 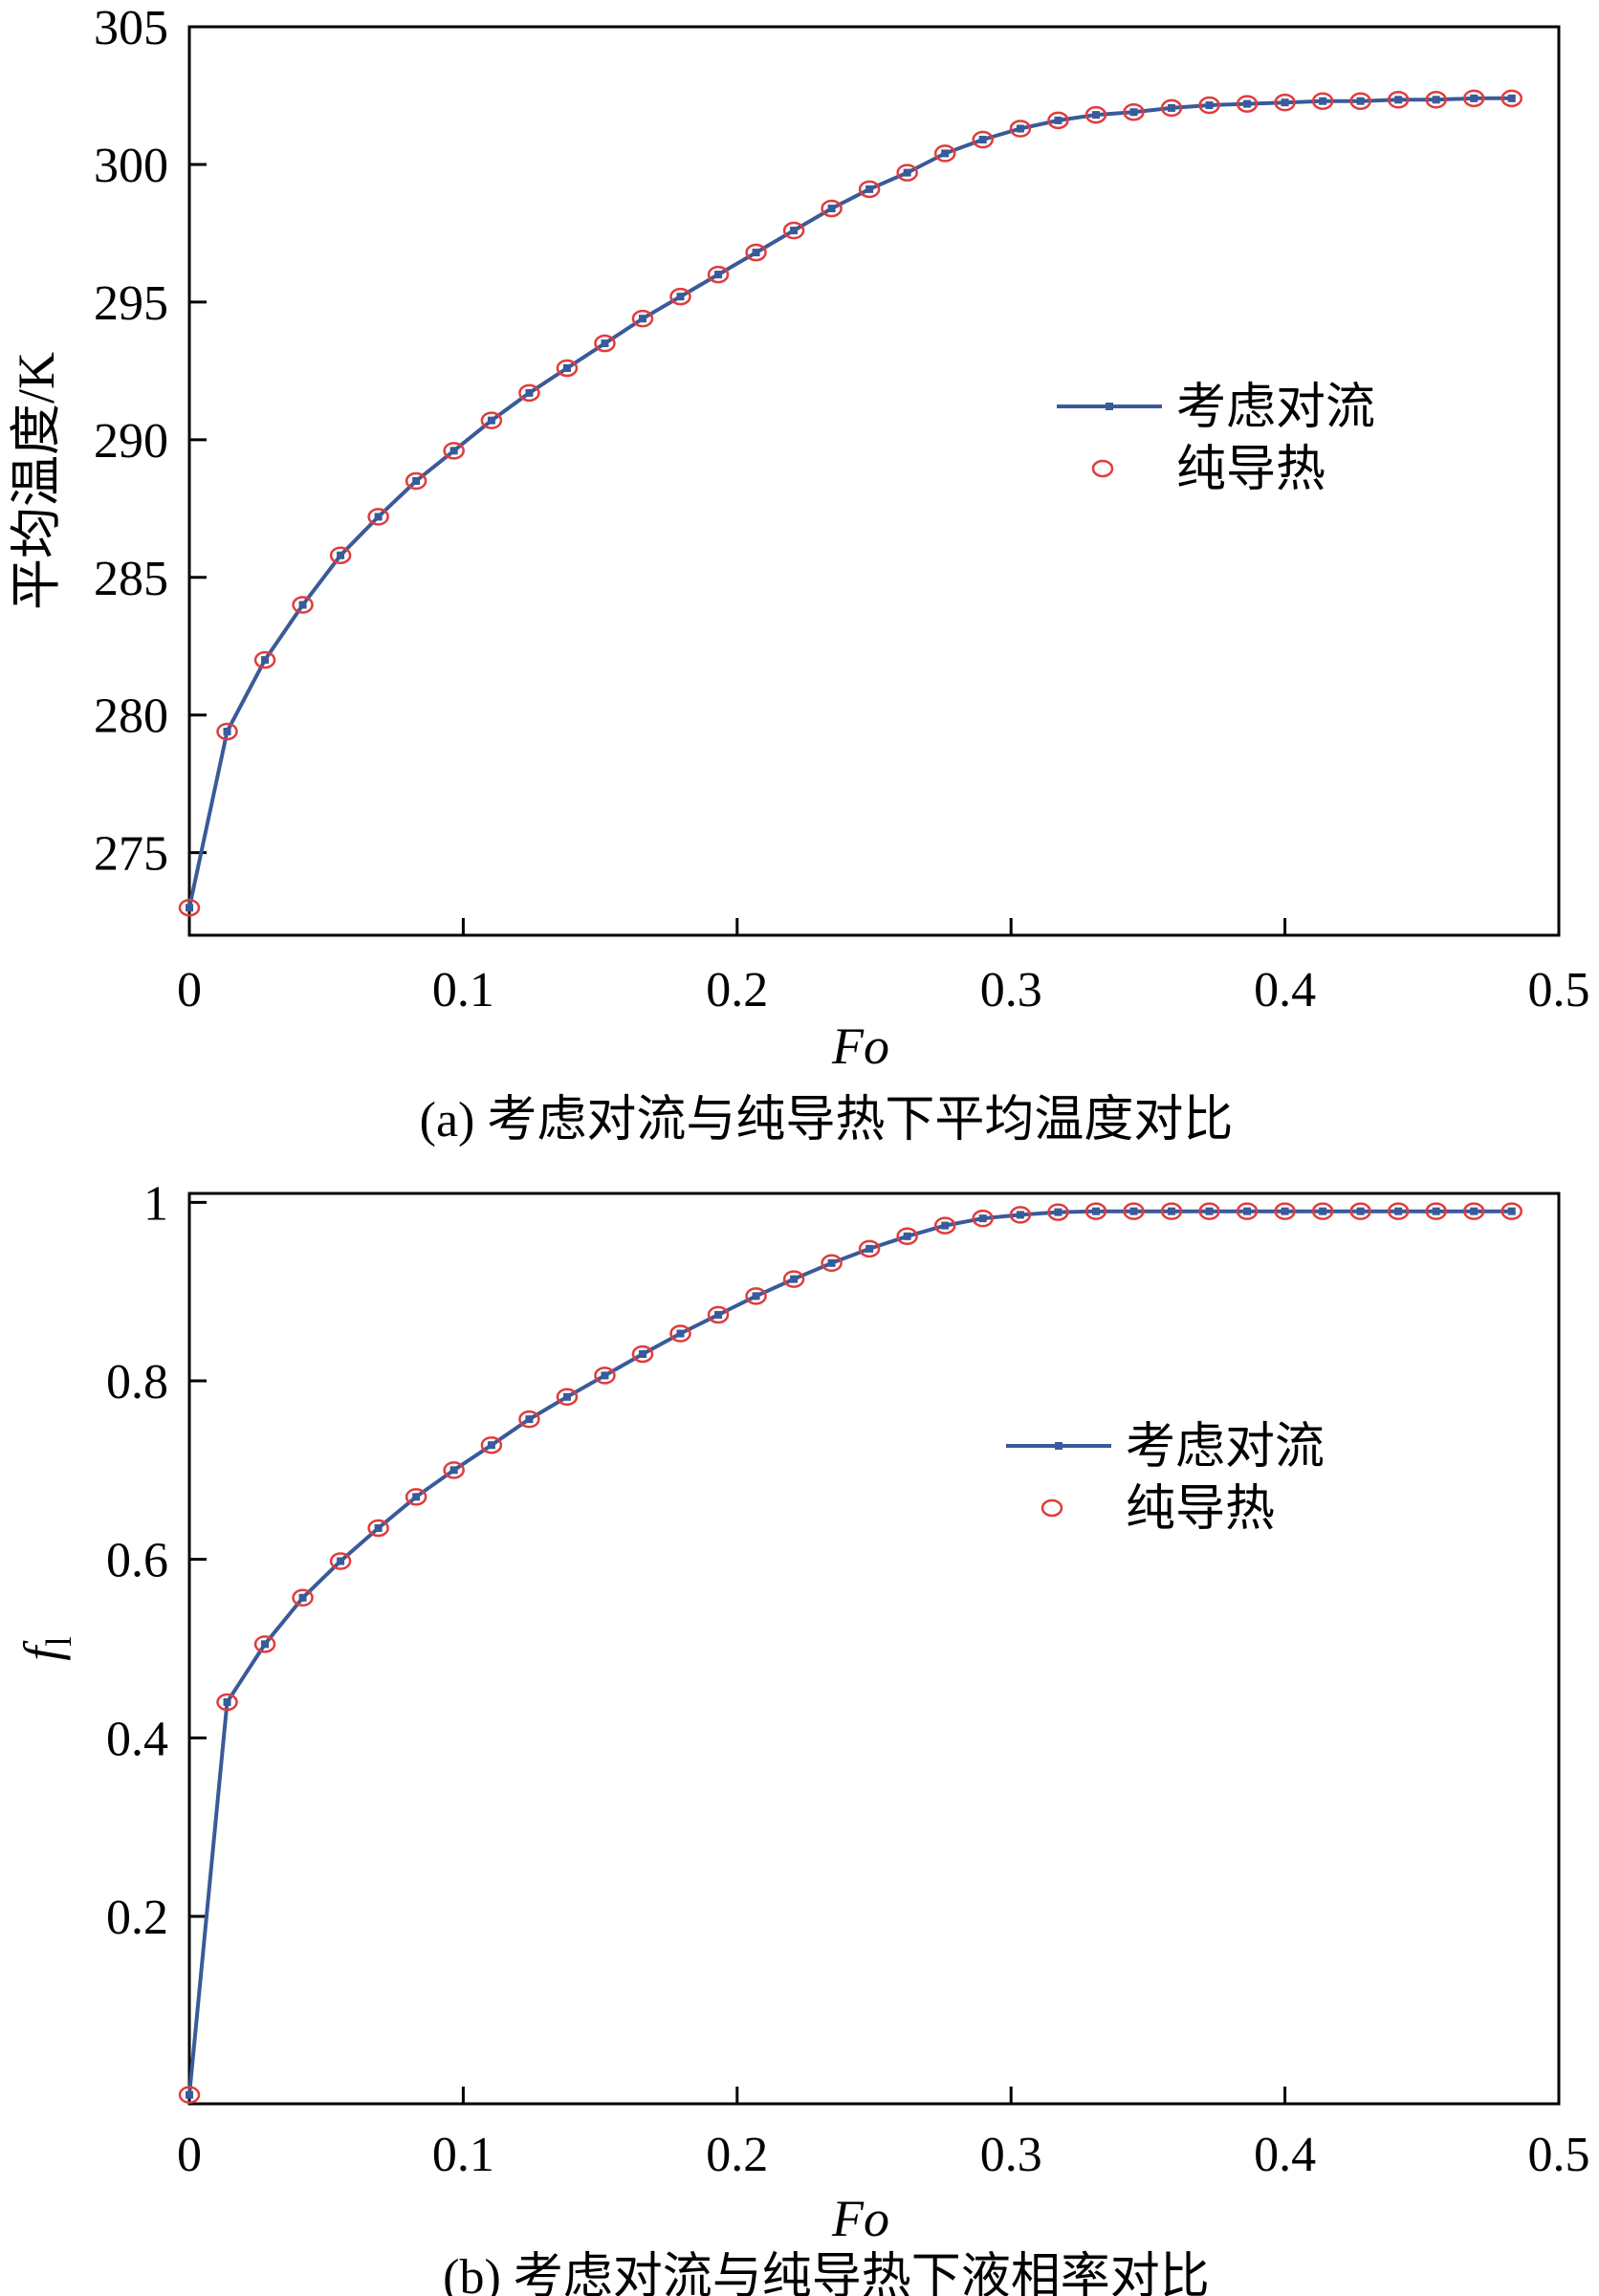 What do you see at coordinates (1110, 406) in the screenshot?
I see `legend-square-marker` at bounding box center [1110, 406].